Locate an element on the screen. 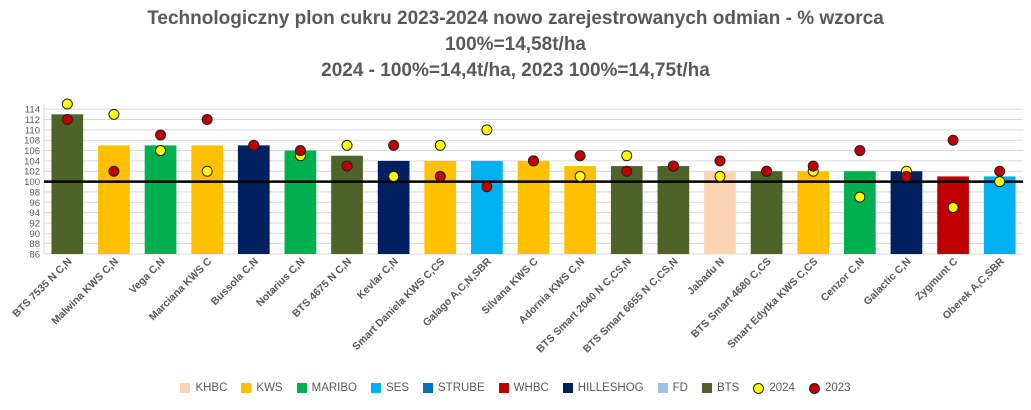 The height and width of the screenshot is (410, 1031). legend-label: FD is located at coordinates (680, 388).